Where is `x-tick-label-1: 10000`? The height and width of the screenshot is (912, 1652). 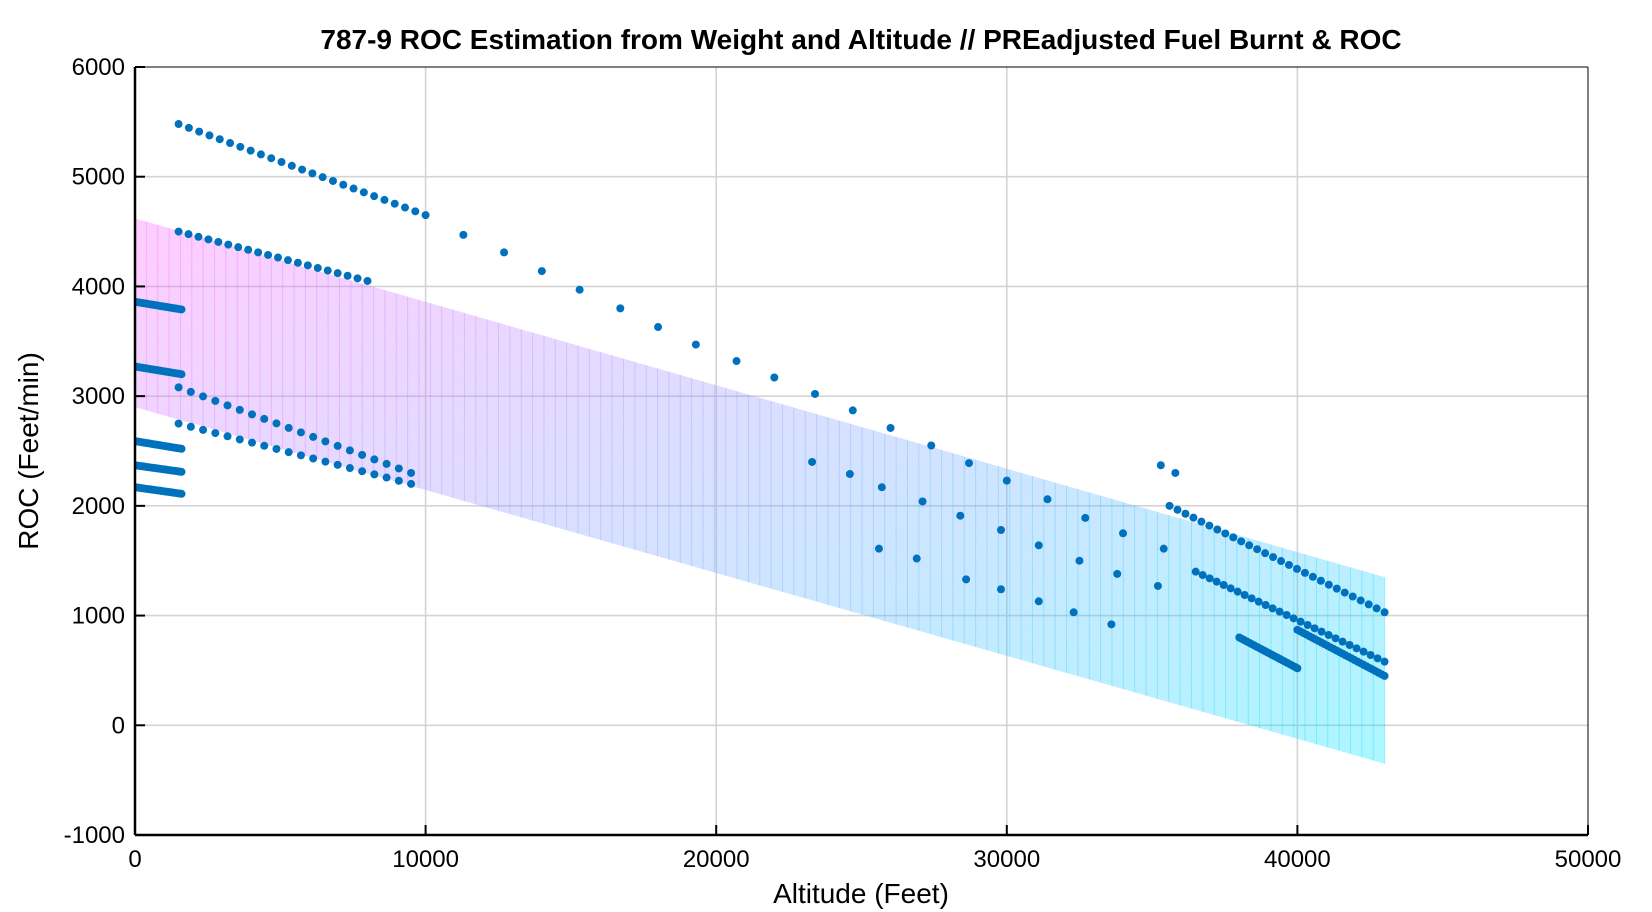 x-tick-label-1: 10000 is located at coordinates (425, 859).